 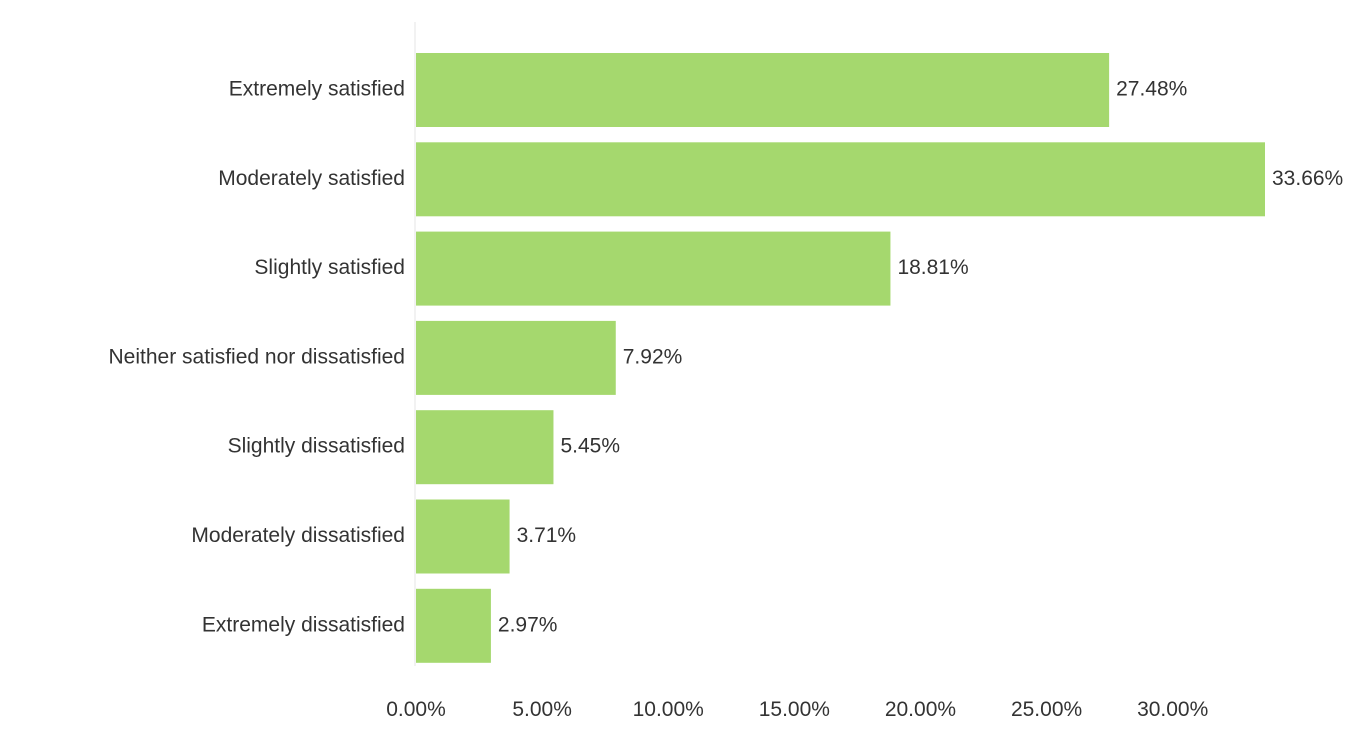 What do you see at coordinates (463, 536) in the screenshot?
I see `bar-moderately-dissatisfied` at bounding box center [463, 536].